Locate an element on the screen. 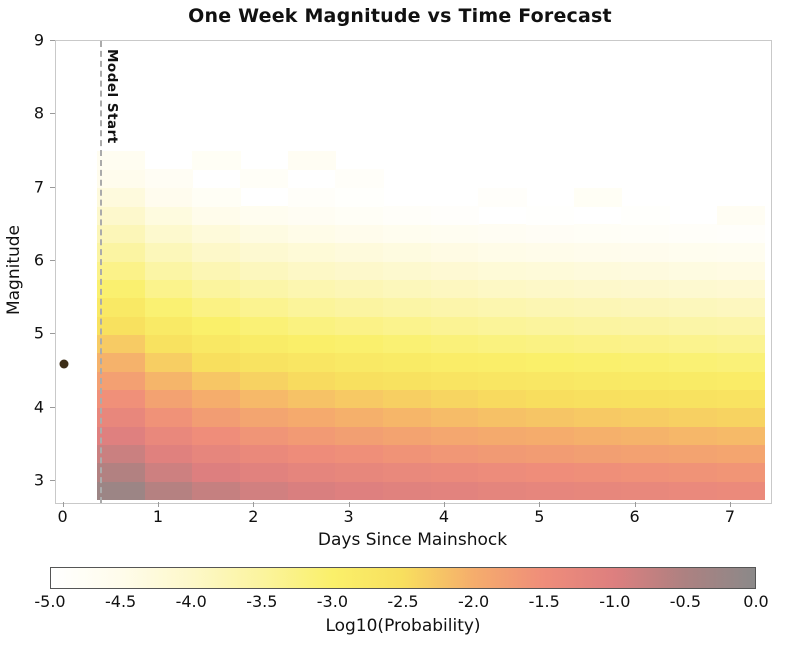  colorbar-tick-label: -4.5 is located at coordinates (120, 601).